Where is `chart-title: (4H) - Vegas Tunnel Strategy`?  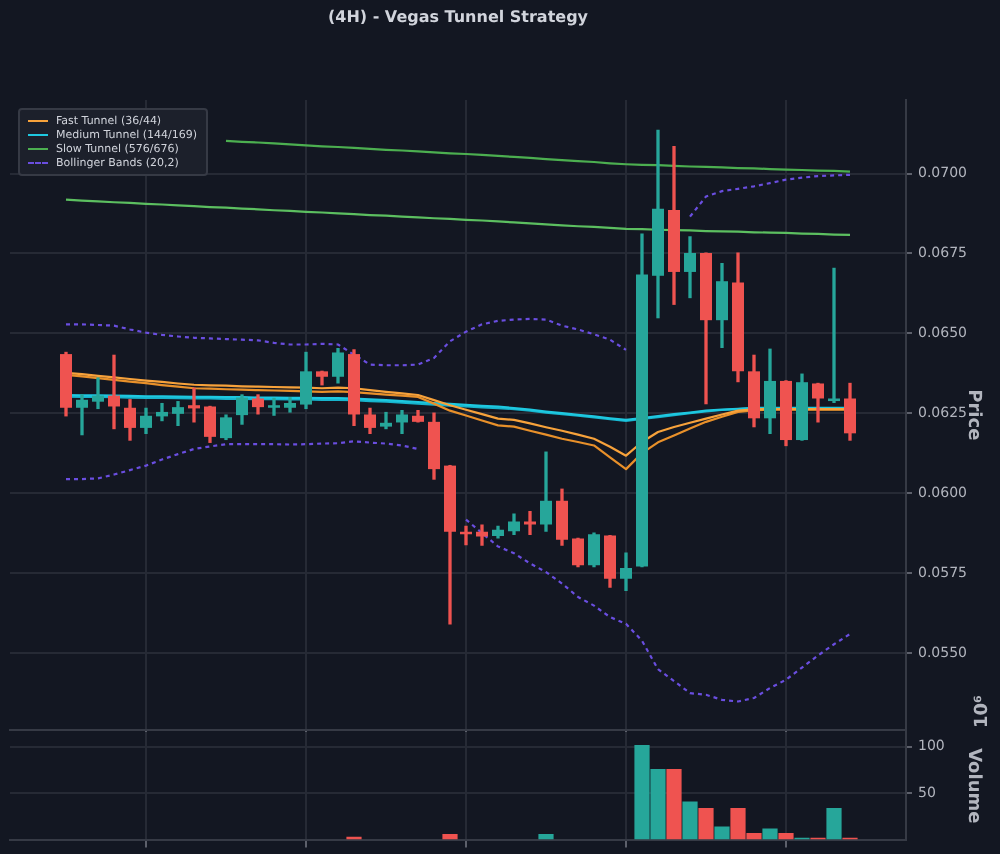 chart-title: (4H) - Vegas Tunnel Strategy is located at coordinates (458, 17).